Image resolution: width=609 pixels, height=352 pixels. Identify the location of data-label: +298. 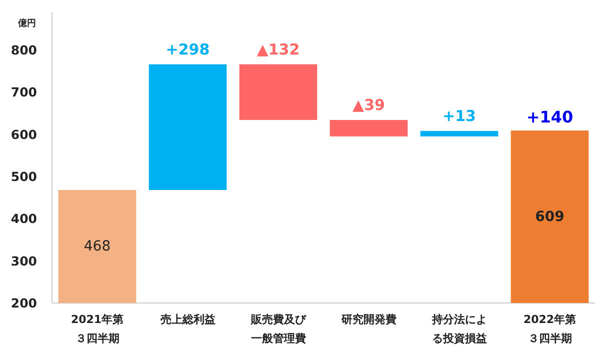
(188, 49).